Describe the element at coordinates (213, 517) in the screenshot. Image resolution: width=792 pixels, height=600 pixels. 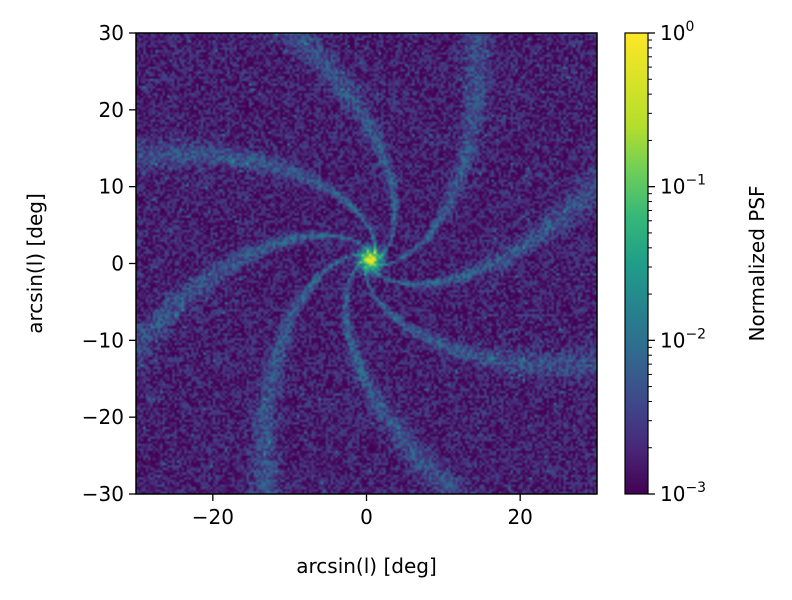
I see `x-tick-label: −20` at that location.